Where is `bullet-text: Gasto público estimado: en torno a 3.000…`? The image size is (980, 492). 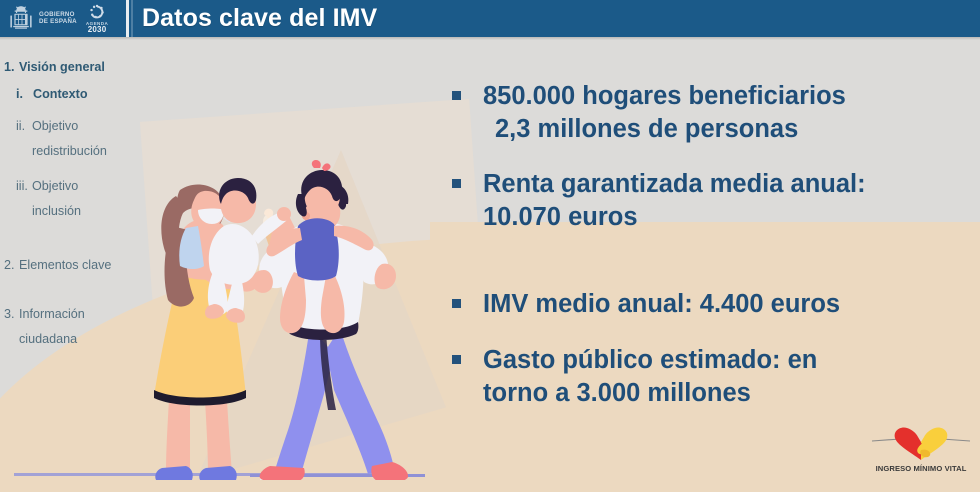
bullet-text: Gasto público estimado: en torno a 3.000… is located at coordinates (710, 393).